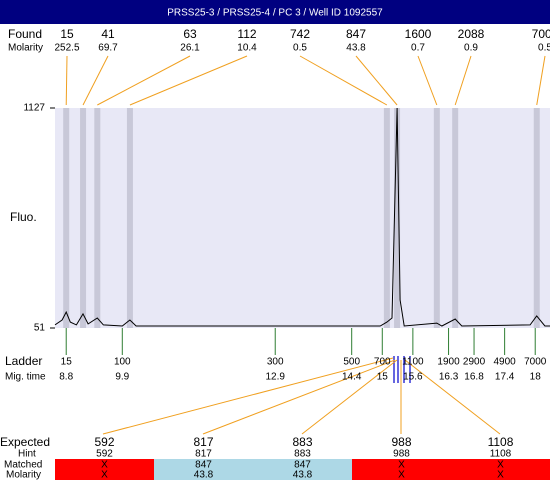 The height and width of the screenshot is (480, 550). Describe the element at coordinates (541, 34) in the screenshot. I see `found-size: 7000` at that location.